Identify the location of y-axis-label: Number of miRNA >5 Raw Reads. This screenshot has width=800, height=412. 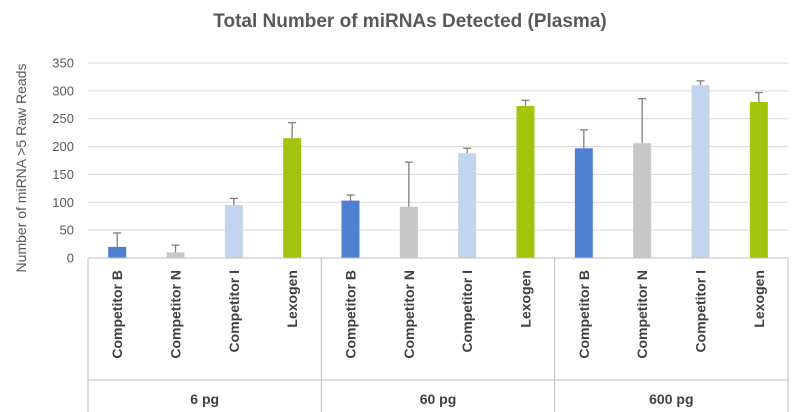
(21, 168).